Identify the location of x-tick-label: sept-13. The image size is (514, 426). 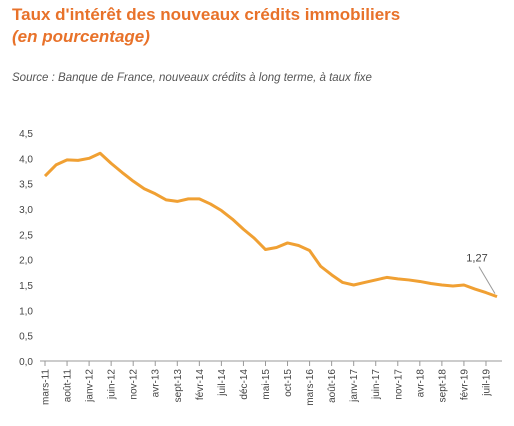
(178, 386).